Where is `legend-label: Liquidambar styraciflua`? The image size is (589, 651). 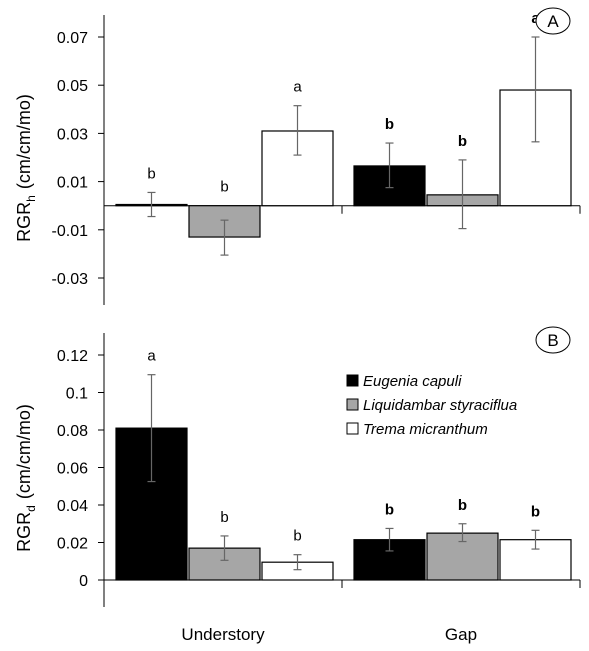 legend-label: Liquidambar styraciflua is located at coordinates (440, 405).